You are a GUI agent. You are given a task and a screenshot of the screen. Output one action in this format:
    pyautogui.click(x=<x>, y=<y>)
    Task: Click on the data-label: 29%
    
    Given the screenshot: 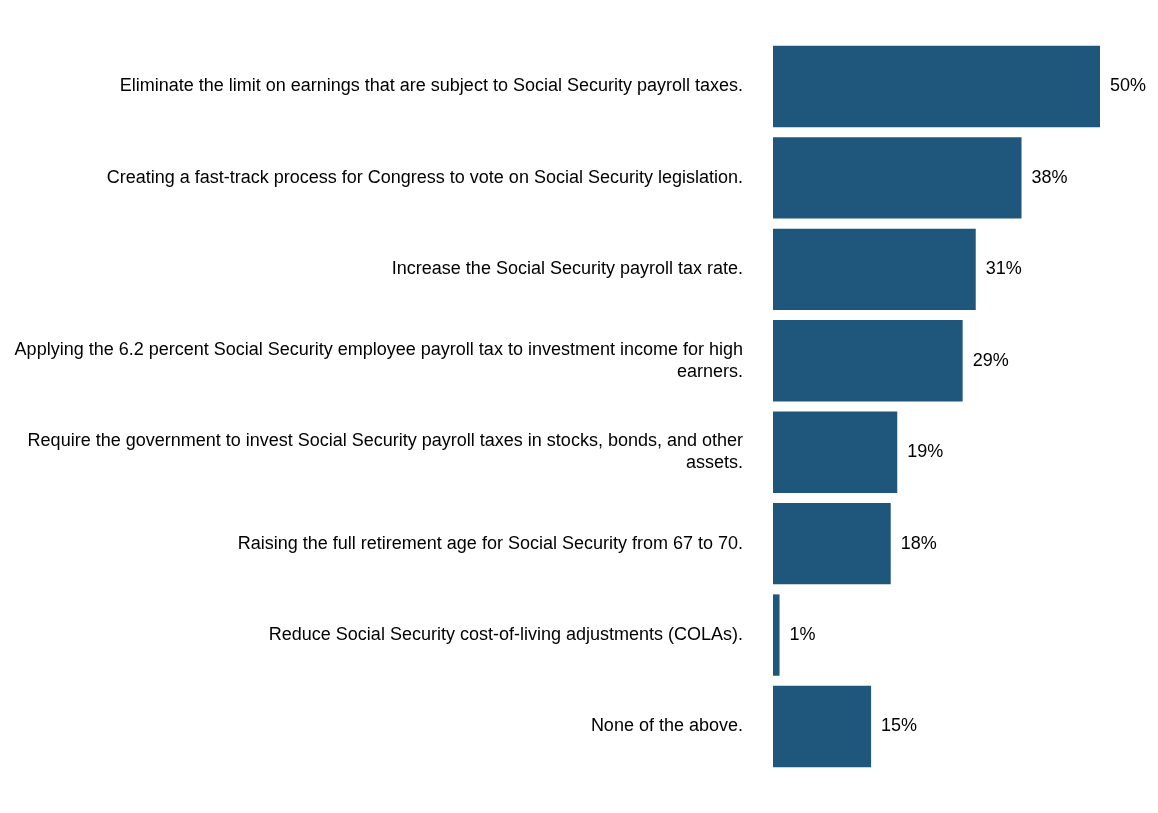 What is the action you would take?
    pyautogui.click(x=990, y=359)
    